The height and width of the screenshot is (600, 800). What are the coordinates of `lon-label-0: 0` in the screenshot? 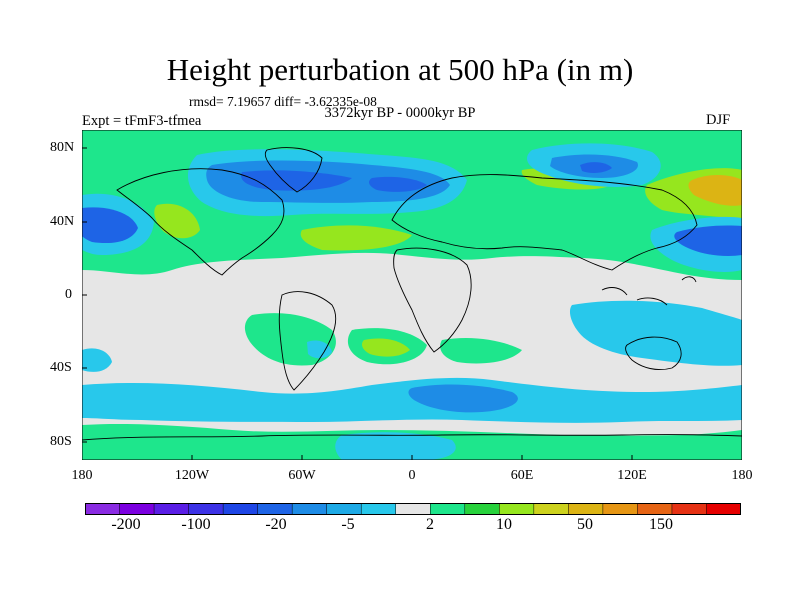 It's located at (412, 475).